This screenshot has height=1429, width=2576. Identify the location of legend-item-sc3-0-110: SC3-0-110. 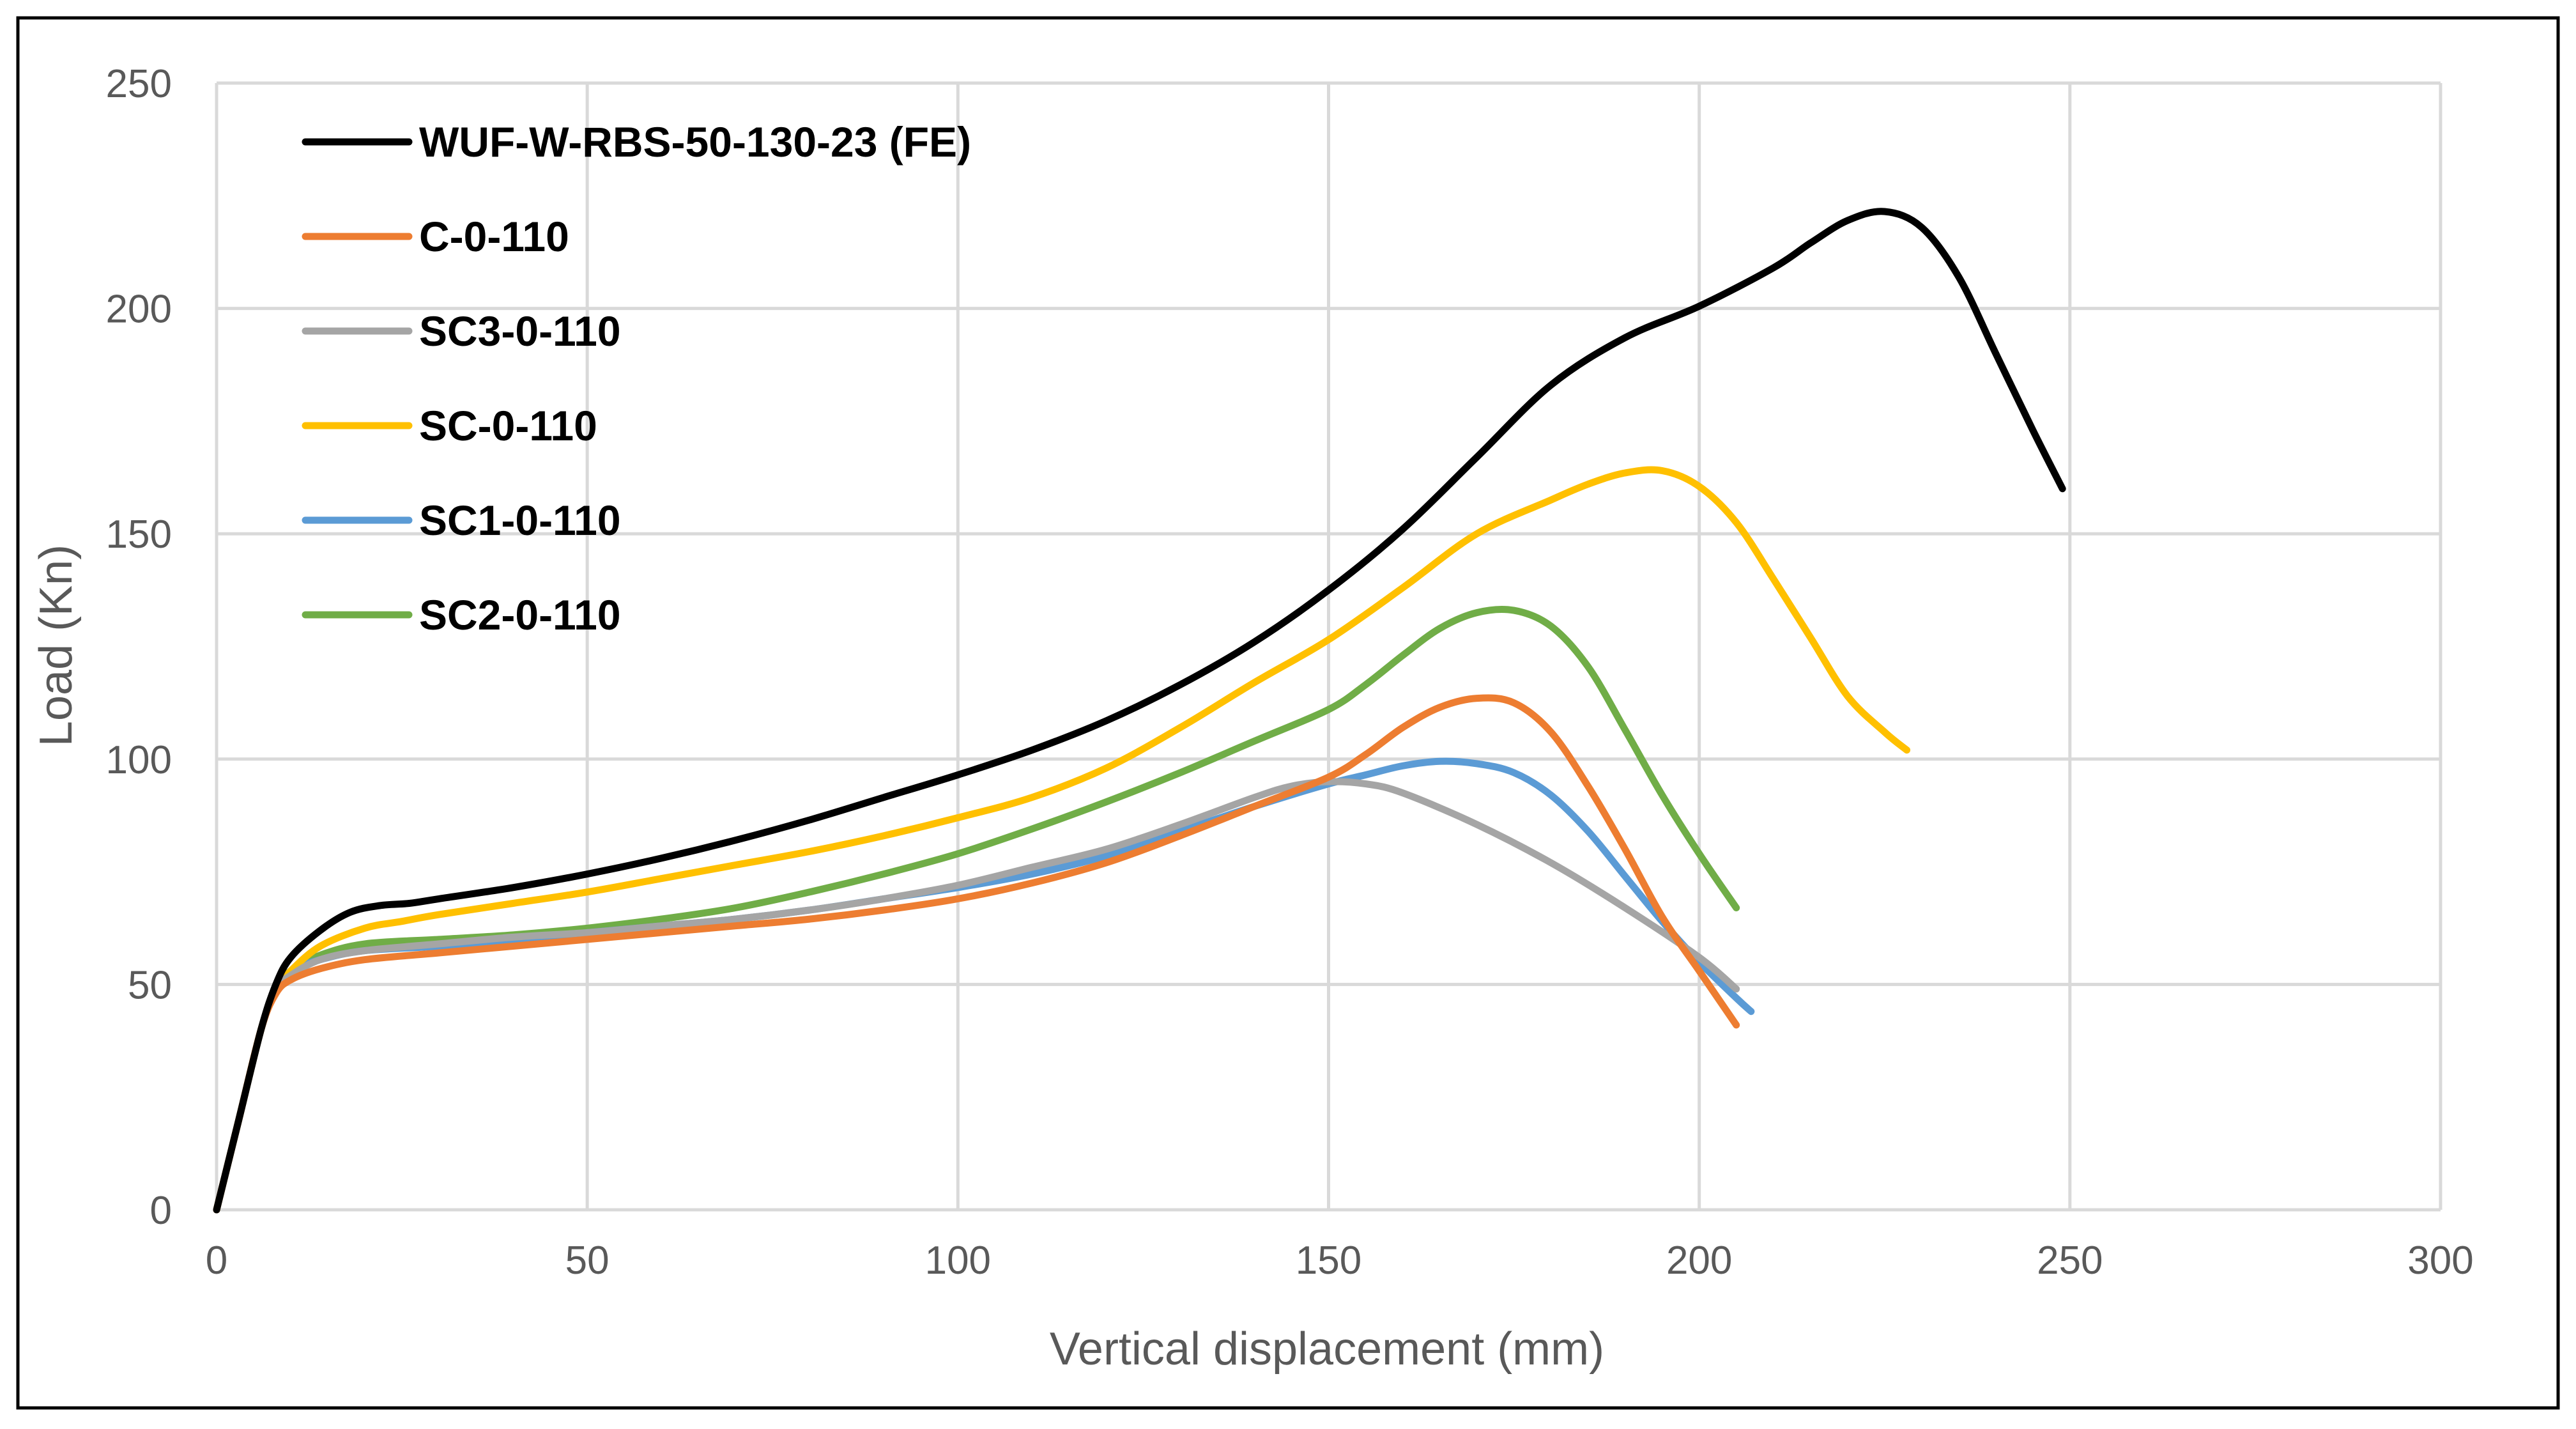
(461, 331).